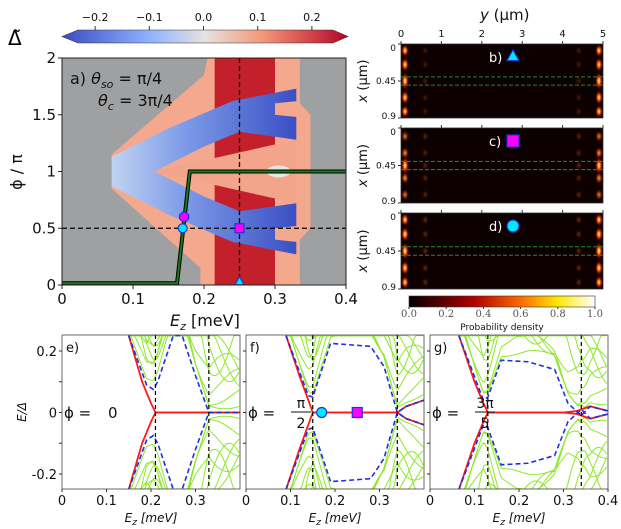 The height and width of the screenshot is (529, 621). What do you see at coordinates (279, 414) in the screenshot?
I see `phase-label: ϕ = π 2` at bounding box center [279, 414].